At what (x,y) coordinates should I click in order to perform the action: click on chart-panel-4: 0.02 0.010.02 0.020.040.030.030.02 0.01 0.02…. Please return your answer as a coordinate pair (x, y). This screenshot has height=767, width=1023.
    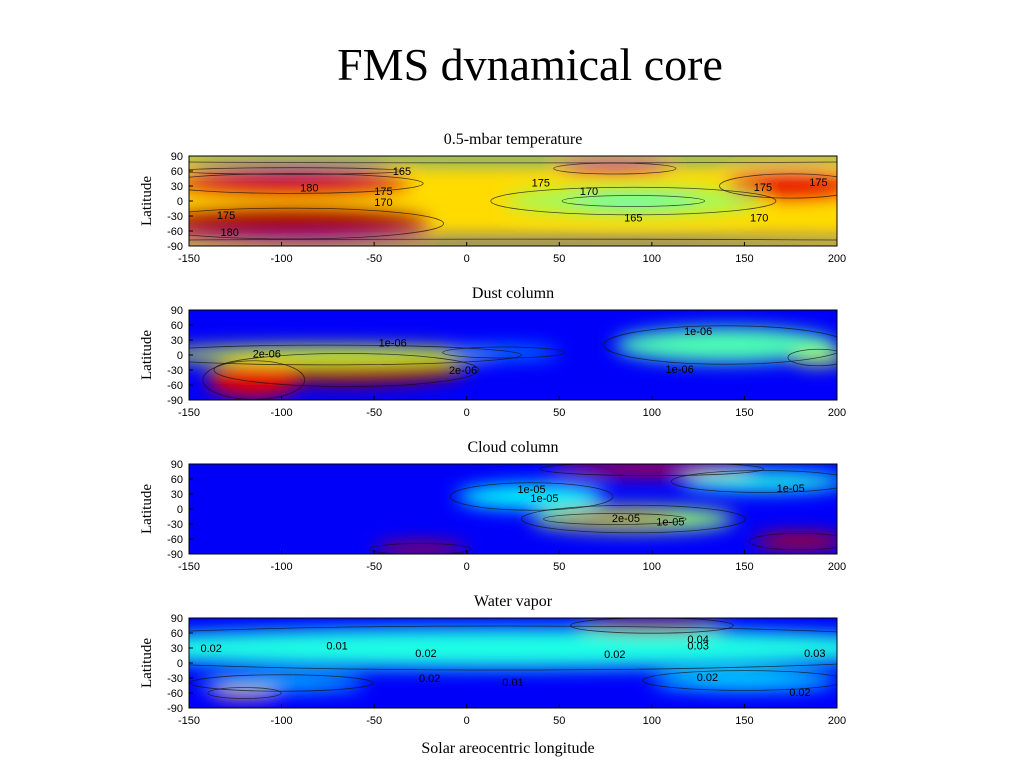
    Looking at the image, I should click on (492, 675).